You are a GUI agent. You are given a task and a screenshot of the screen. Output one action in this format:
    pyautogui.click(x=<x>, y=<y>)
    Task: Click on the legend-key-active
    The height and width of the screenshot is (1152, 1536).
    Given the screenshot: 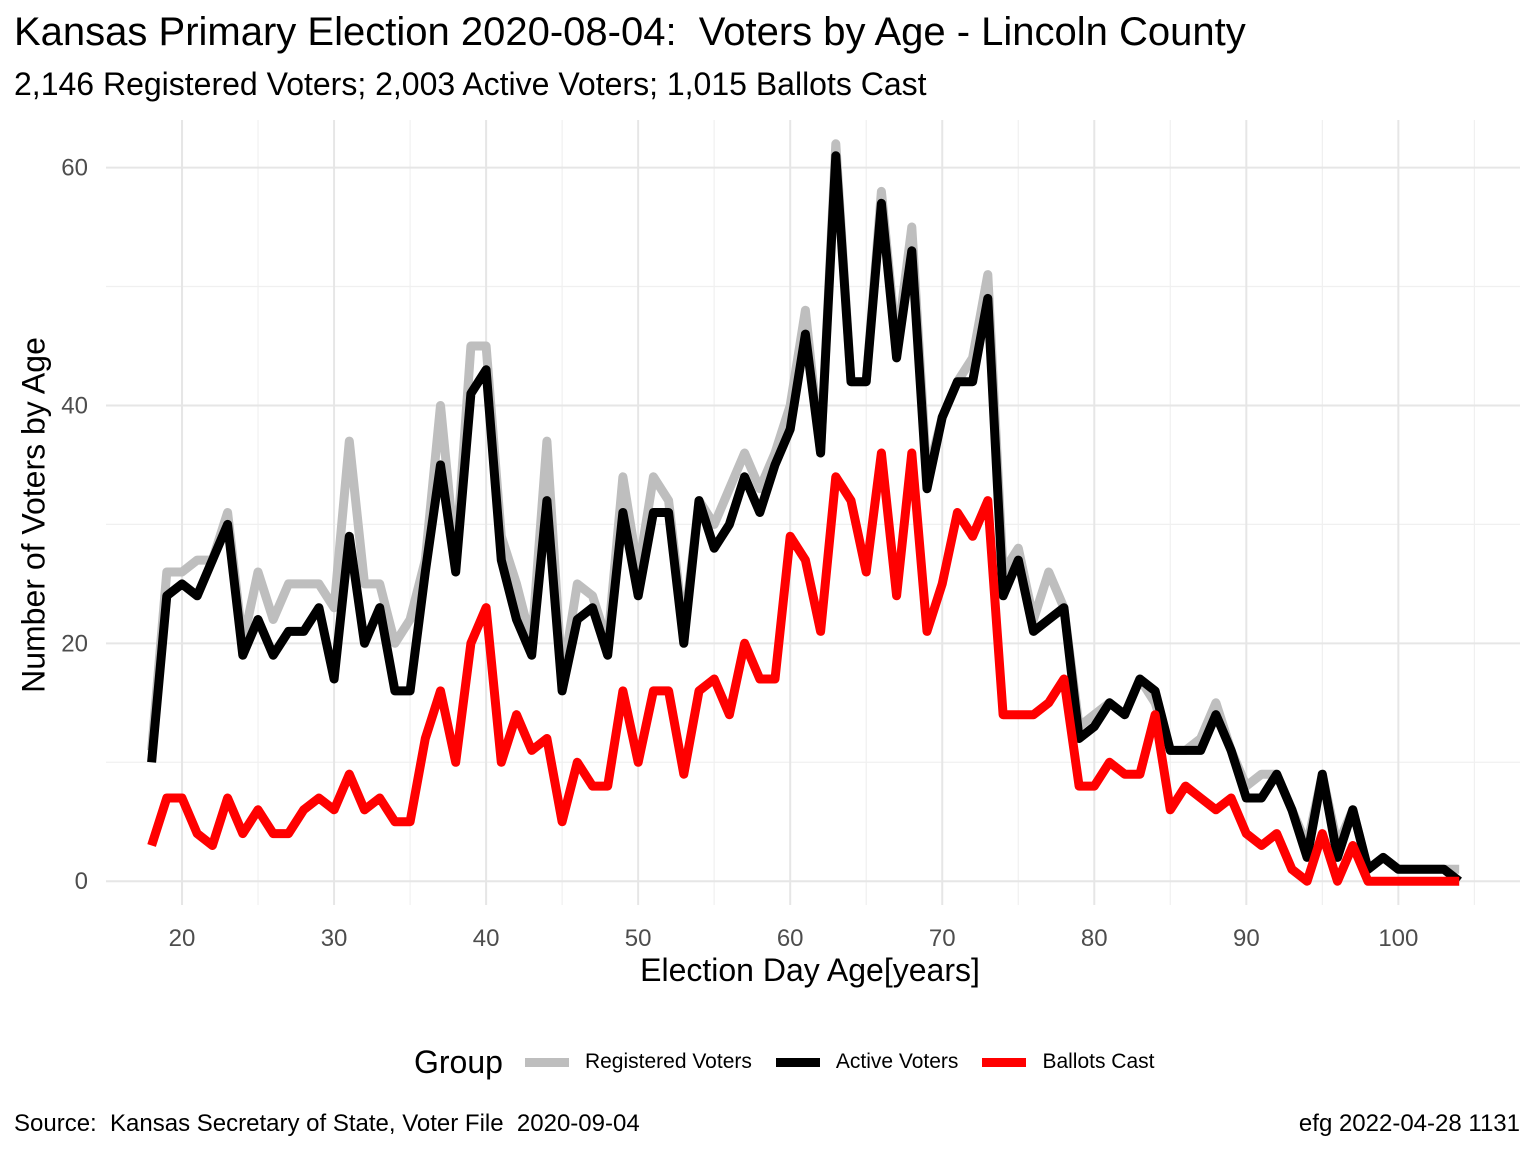 What is the action you would take?
    pyautogui.click(x=797, y=1062)
    